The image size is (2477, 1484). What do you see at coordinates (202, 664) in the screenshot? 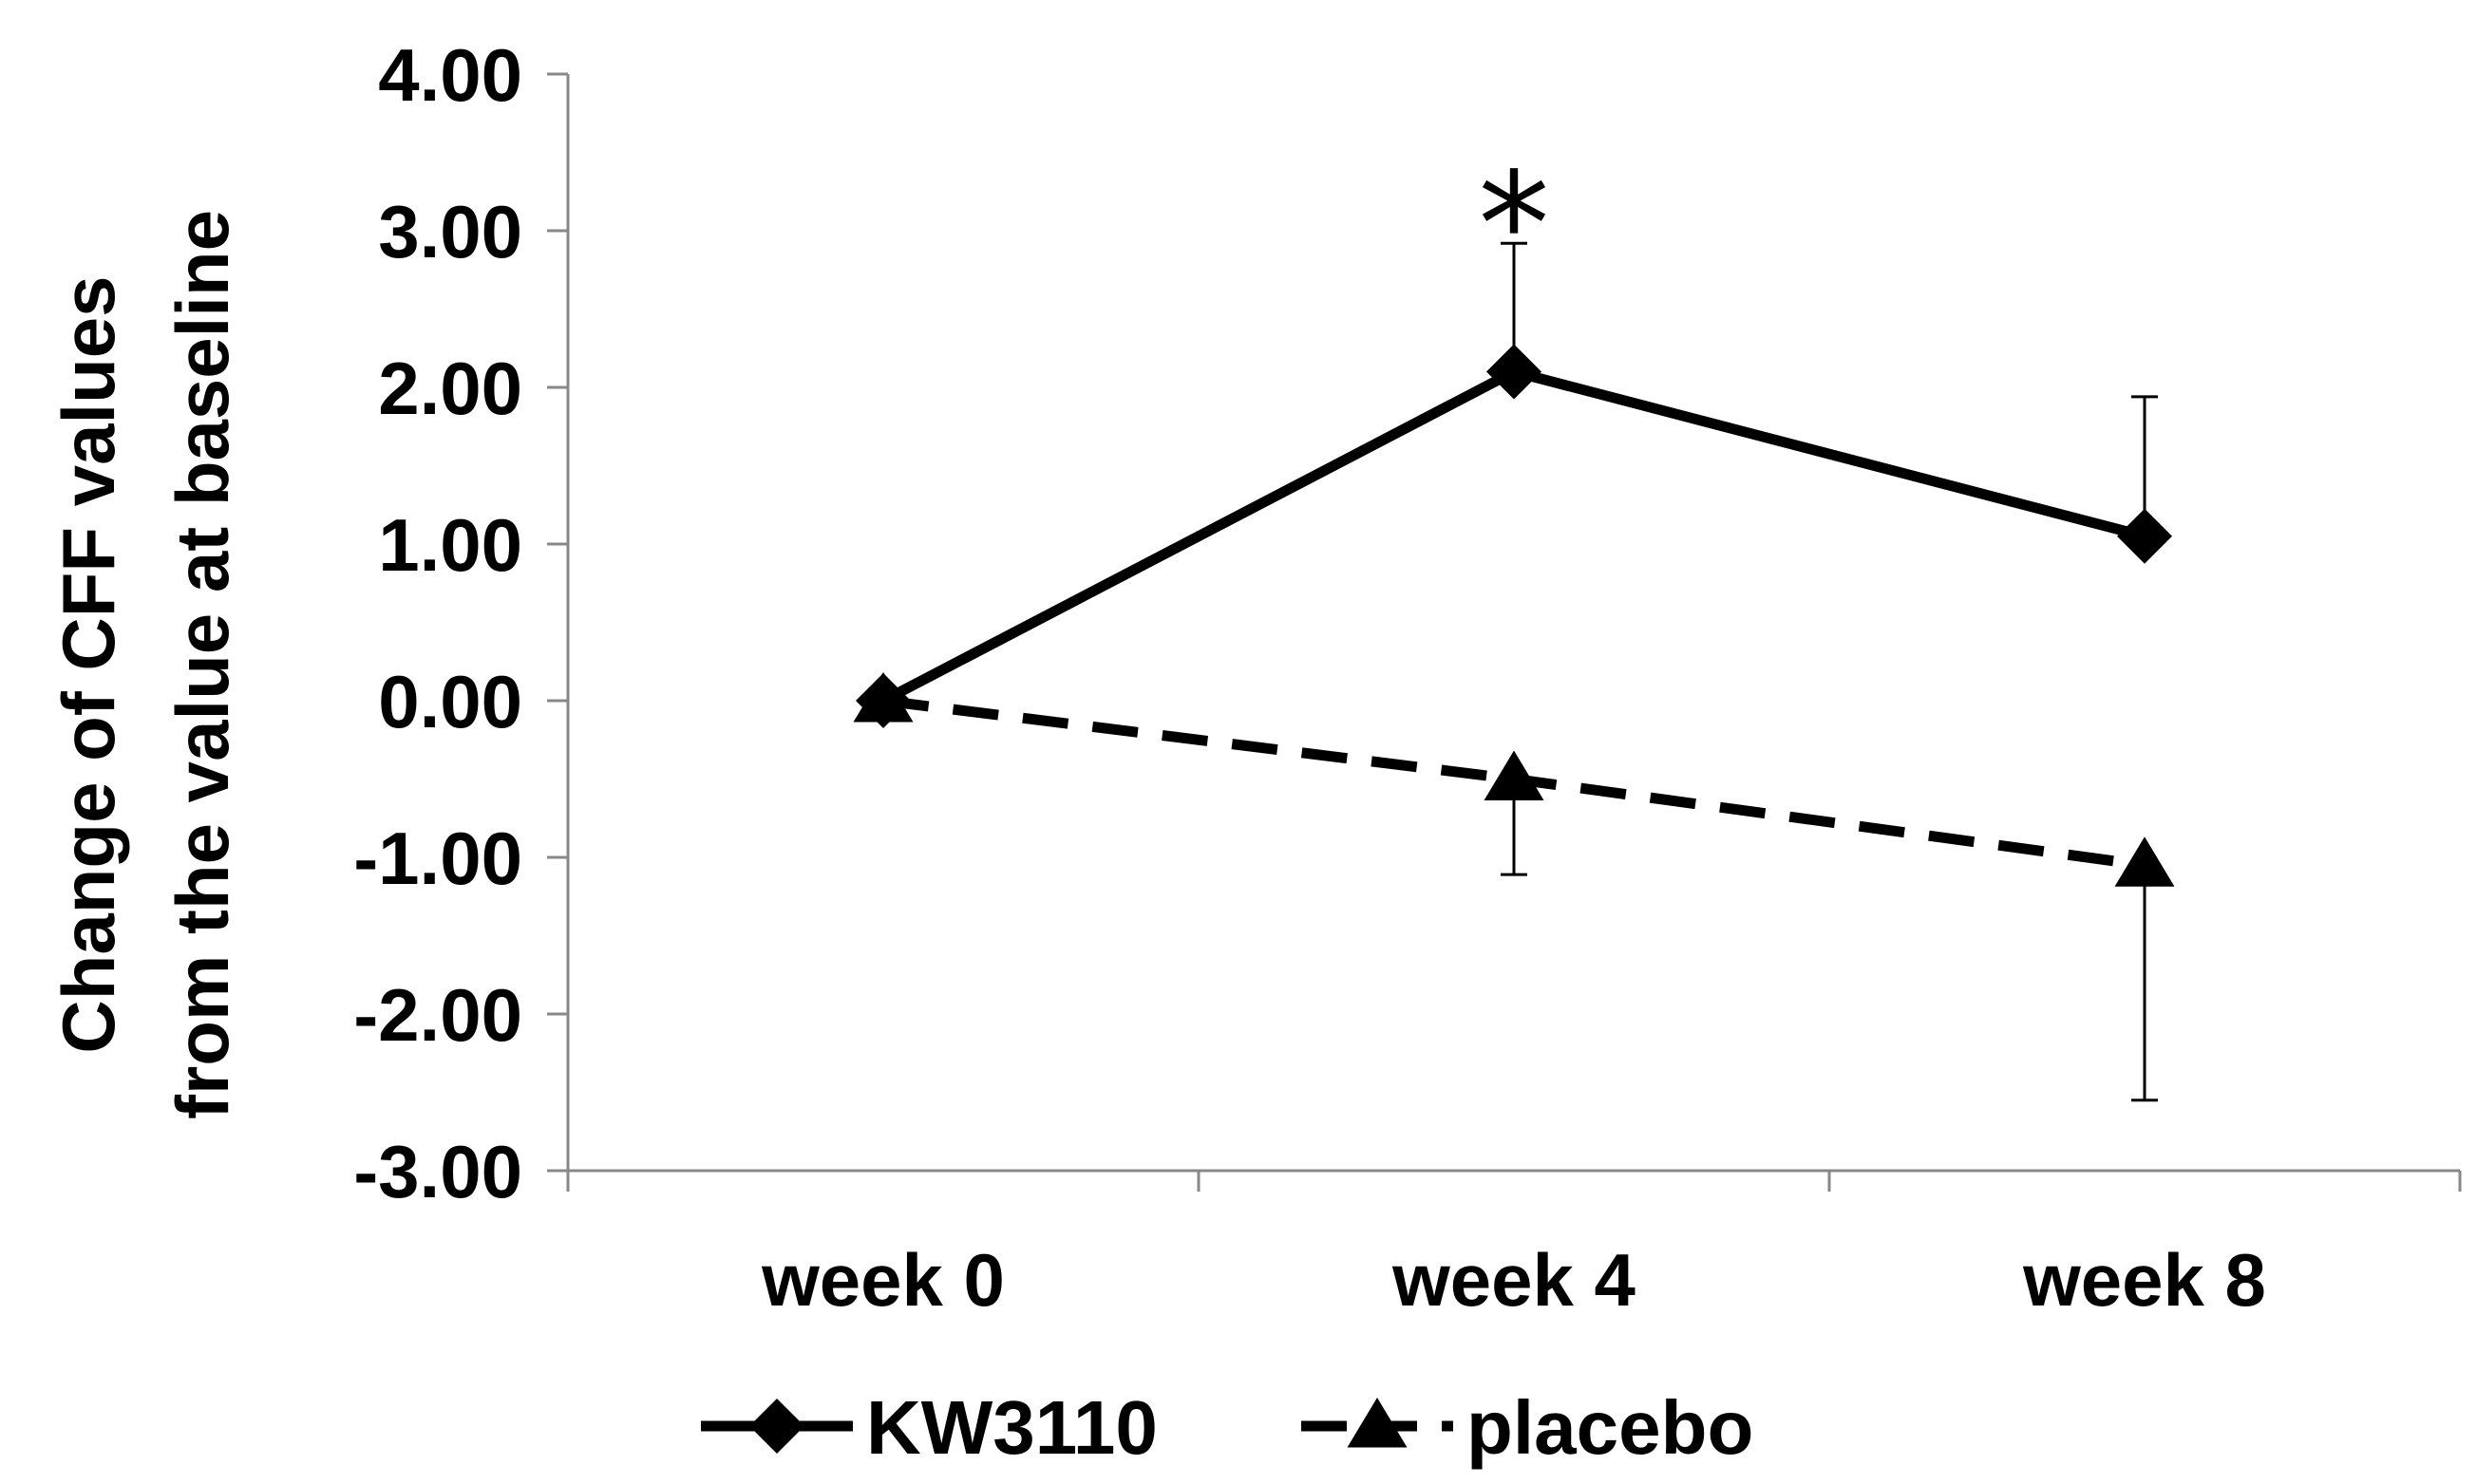
I see `y-axis-title-line-2: from the value at baseline` at bounding box center [202, 664].